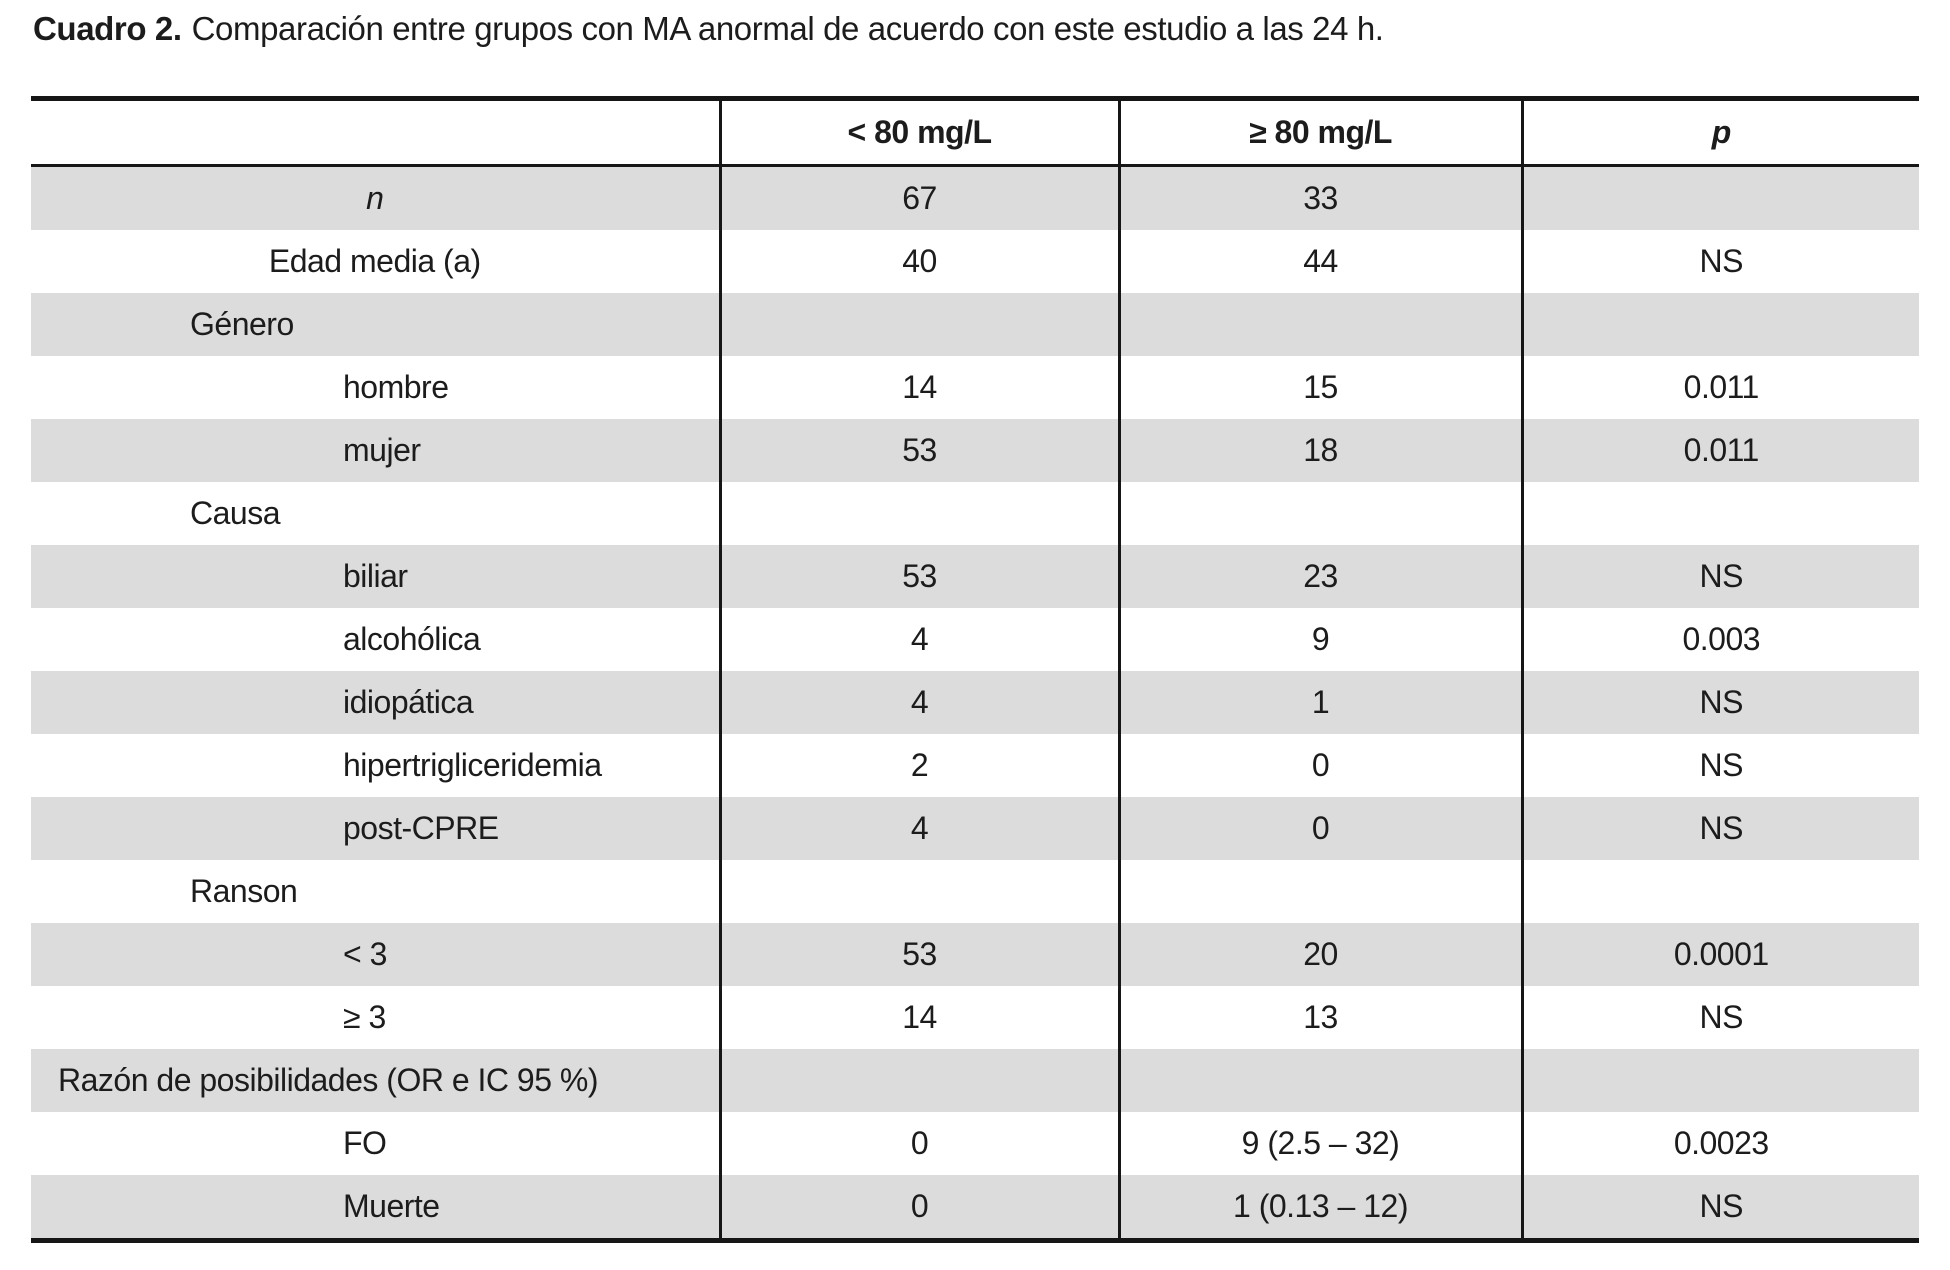 Image resolution: width=1950 pixels, height=1270 pixels. What do you see at coordinates (1319, 450) in the screenshot?
I see `cell-value-gte80: 18` at bounding box center [1319, 450].